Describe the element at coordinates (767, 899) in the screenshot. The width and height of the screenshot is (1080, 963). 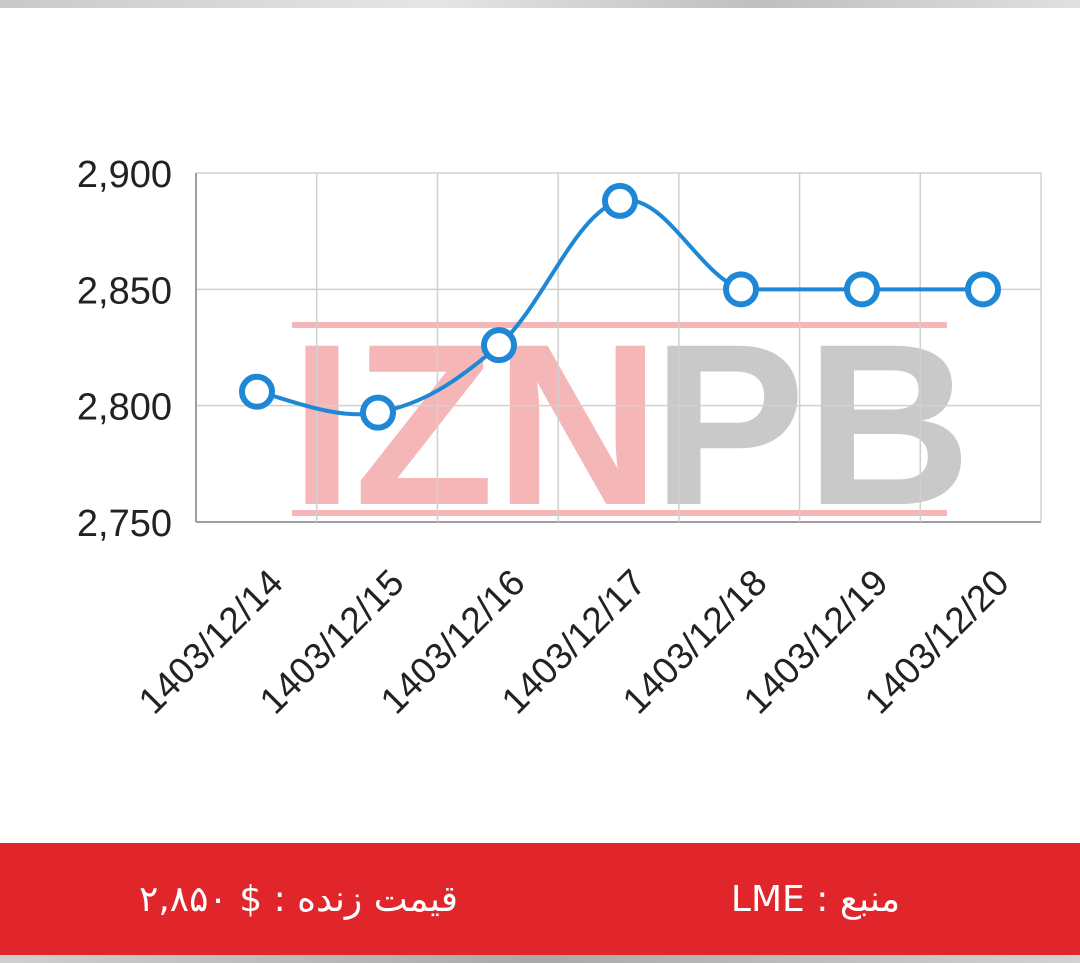
I see `source-value: LME` at that location.